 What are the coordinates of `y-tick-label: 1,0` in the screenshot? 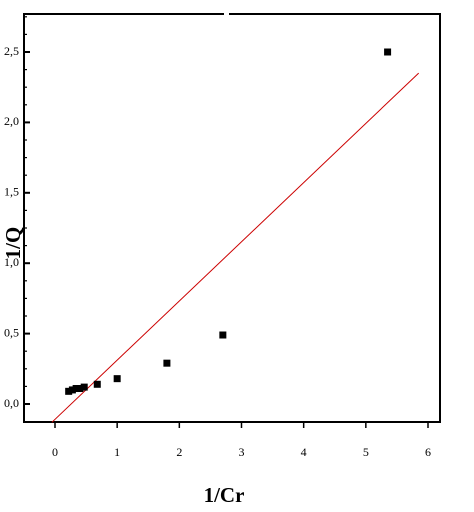 It's located at (11, 262).